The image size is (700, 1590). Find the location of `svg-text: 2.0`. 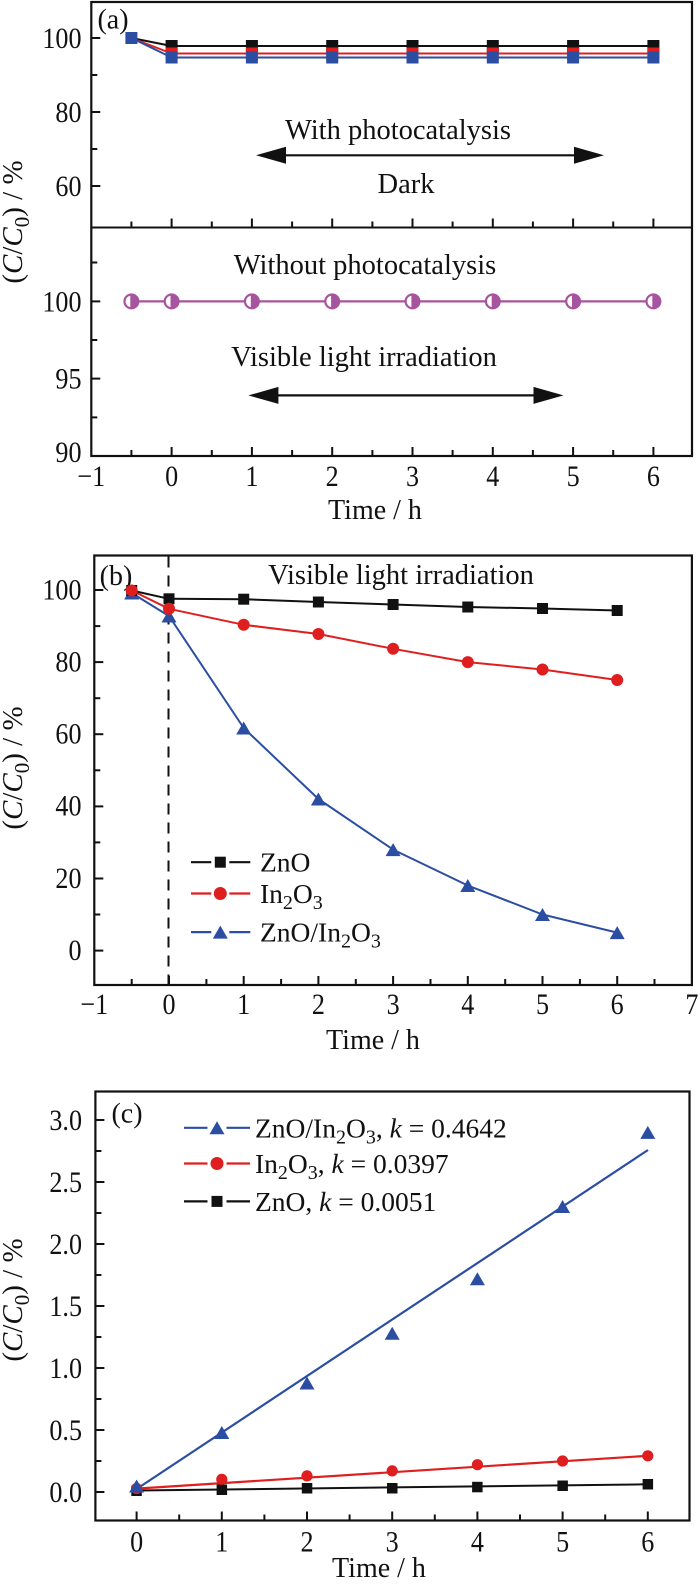

svg-text: 2.0 is located at coordinates (65, 1244).